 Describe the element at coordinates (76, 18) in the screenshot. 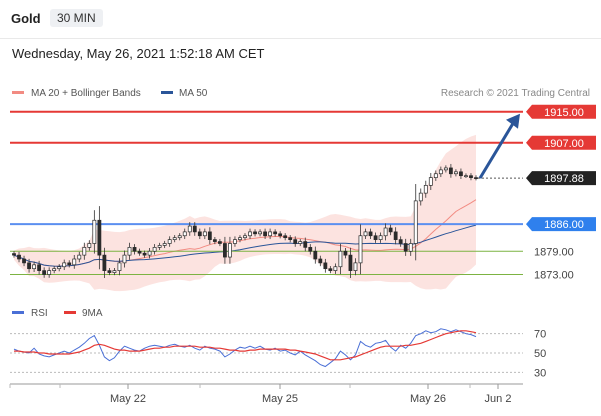

I see `timeframe-badge: 30 MIN` at that location.